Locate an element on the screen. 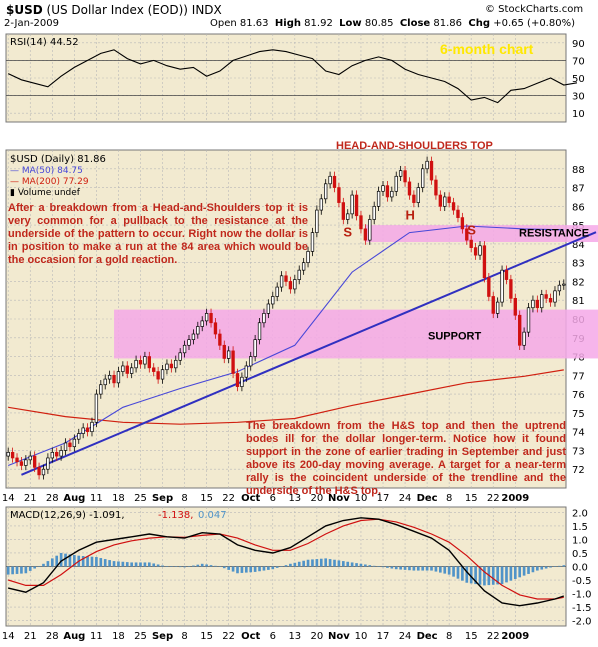 The height and width of the screenshot is (647, 598). macd-x-axis-label: 22 is located at coordinates (228, 636).